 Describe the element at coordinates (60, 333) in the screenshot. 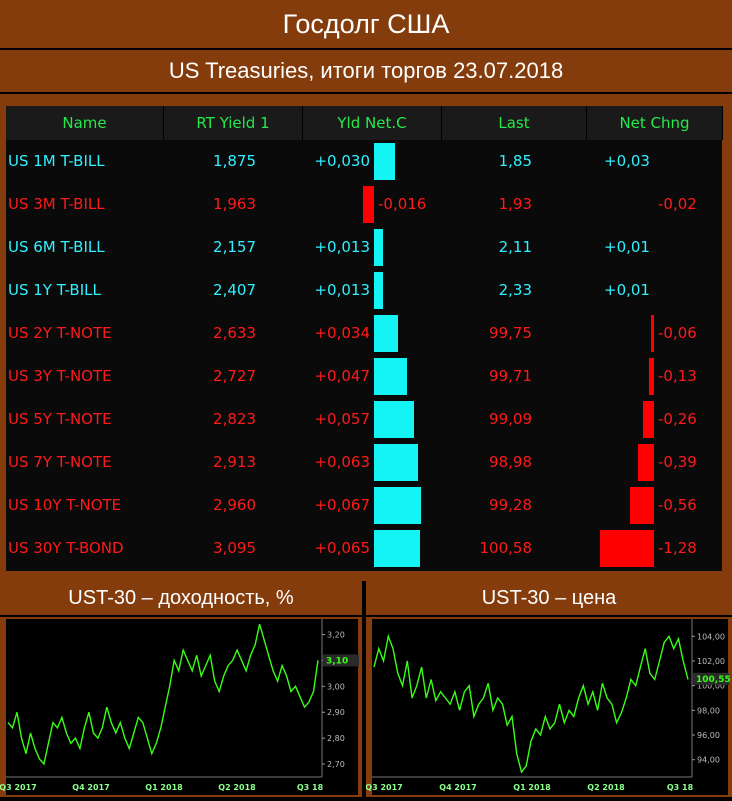

I see `row-name: US 2Y T-NOTE` at that location.